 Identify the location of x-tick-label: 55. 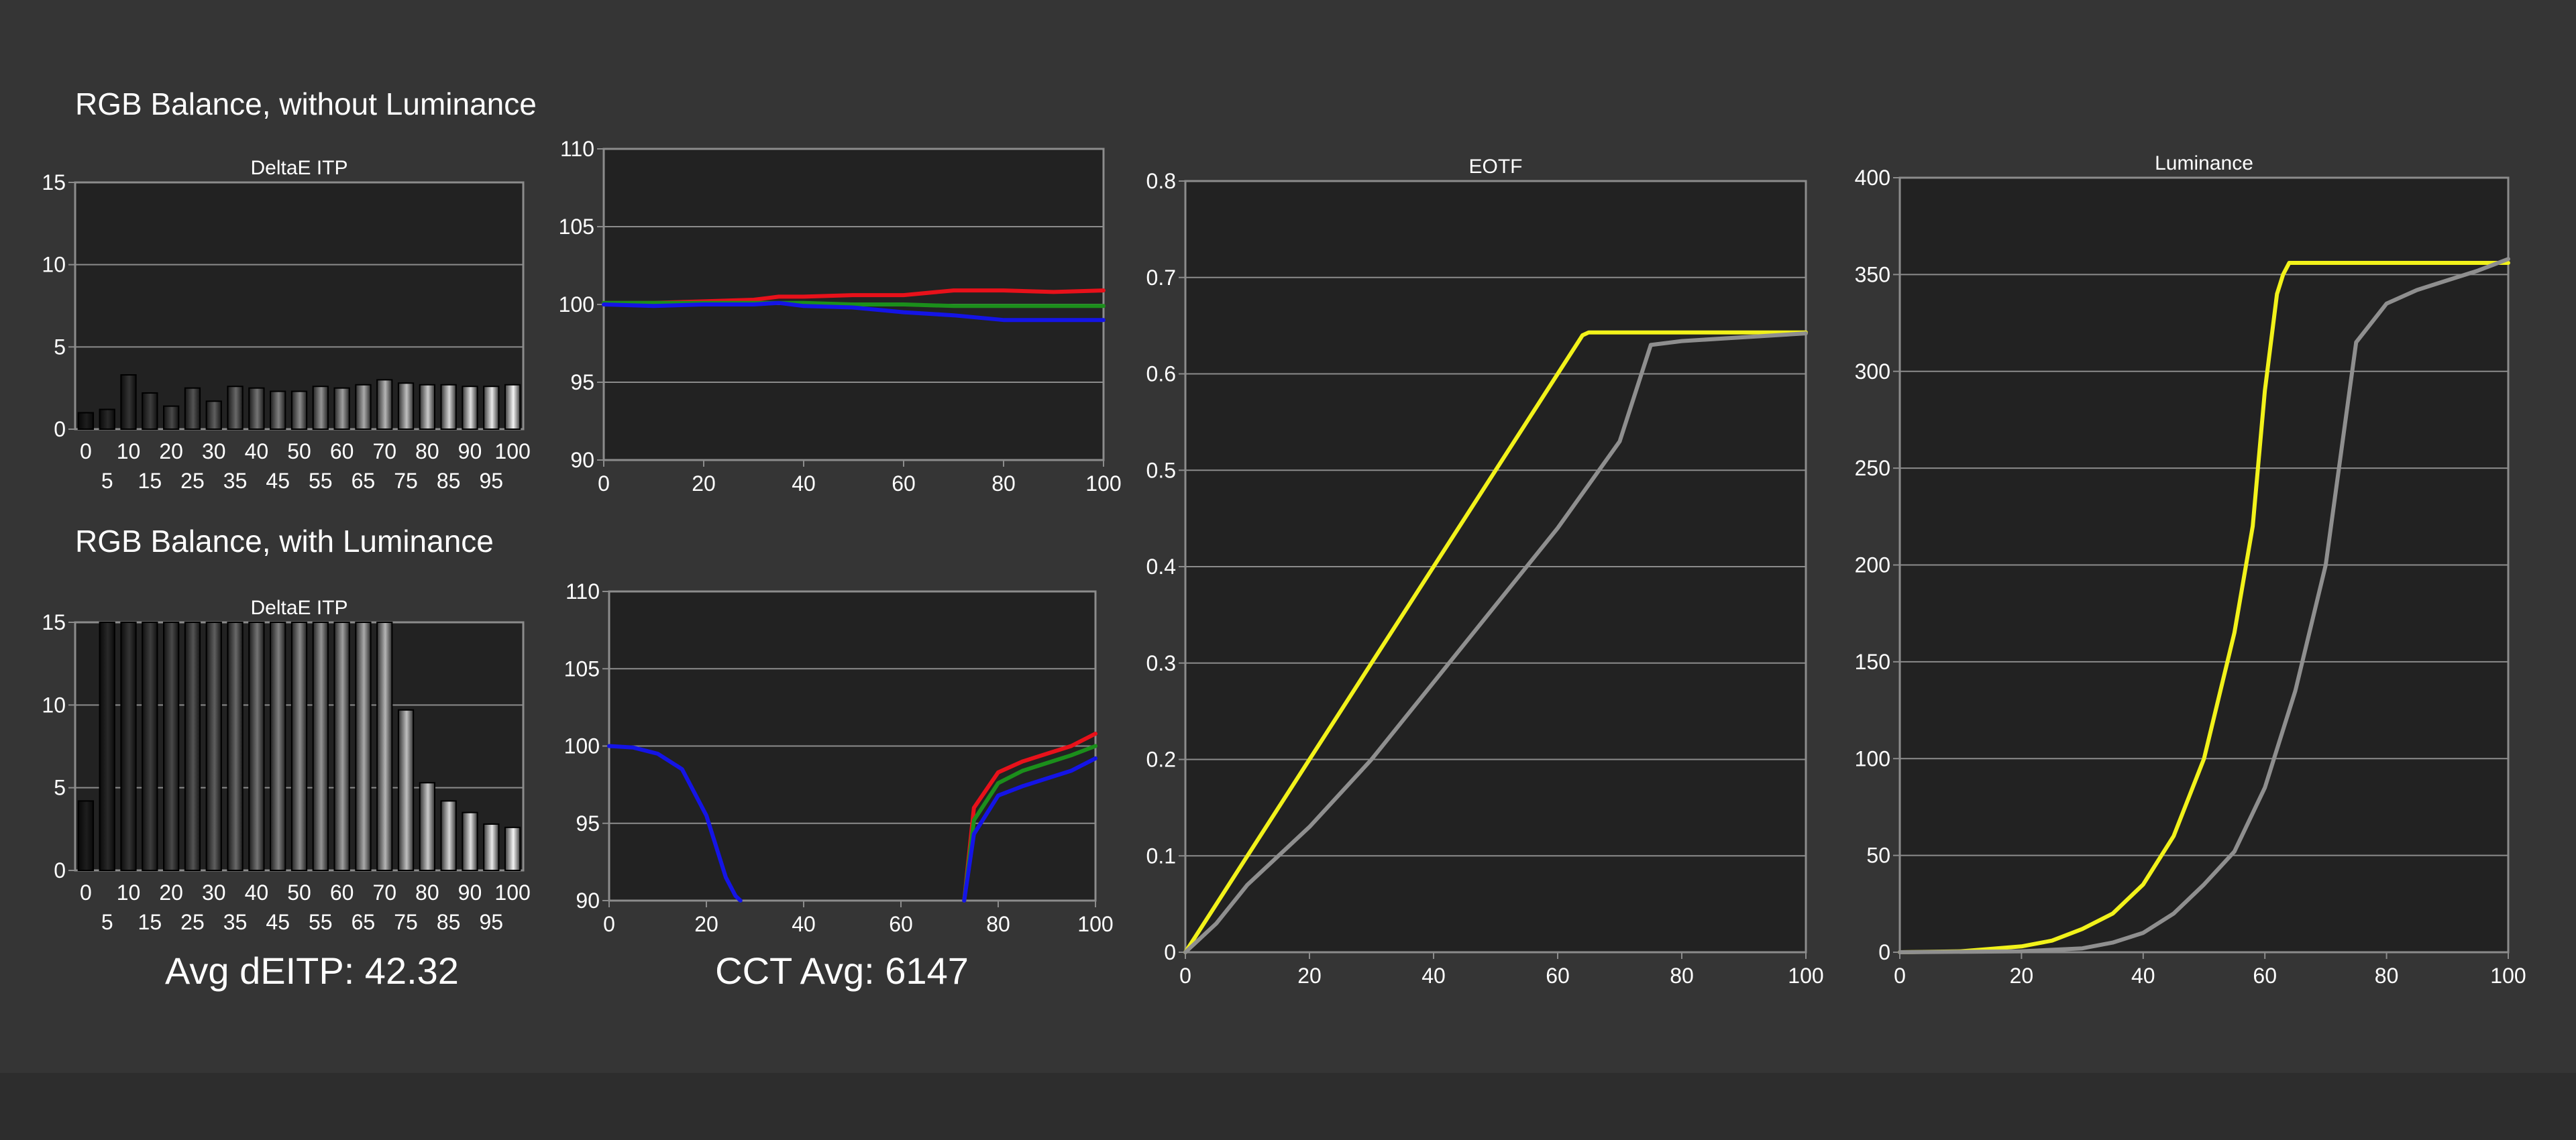
(321, 481).